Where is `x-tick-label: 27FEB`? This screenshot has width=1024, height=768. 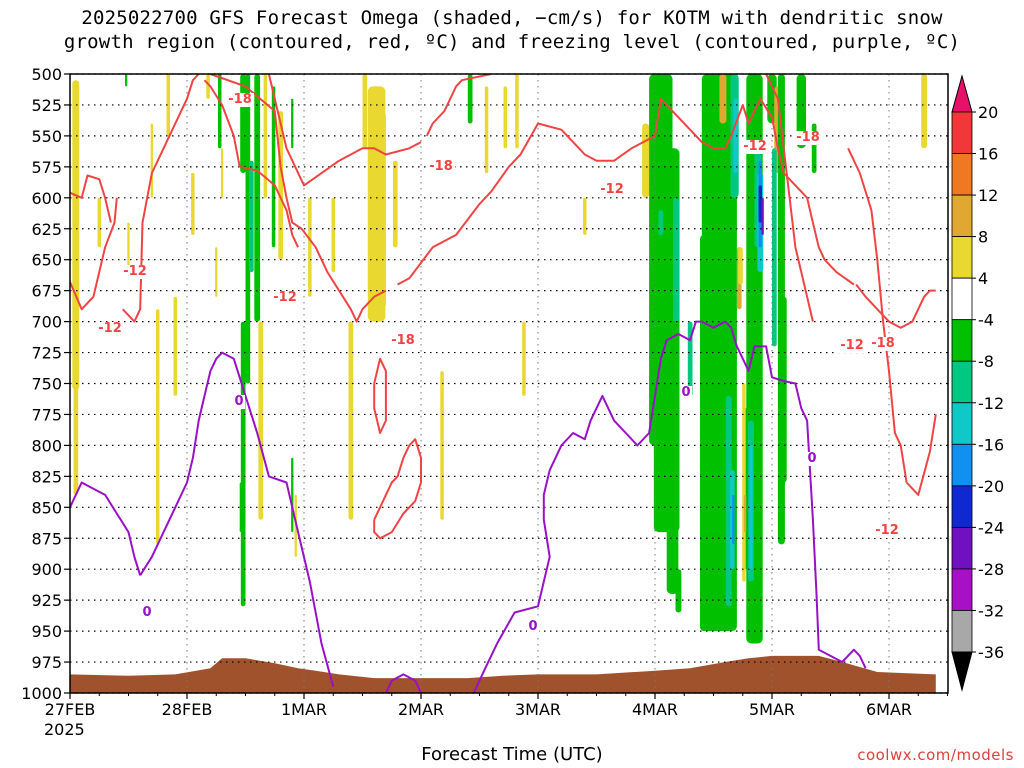
x-tick-label: 27FEB is located at coordinates (70, 709).